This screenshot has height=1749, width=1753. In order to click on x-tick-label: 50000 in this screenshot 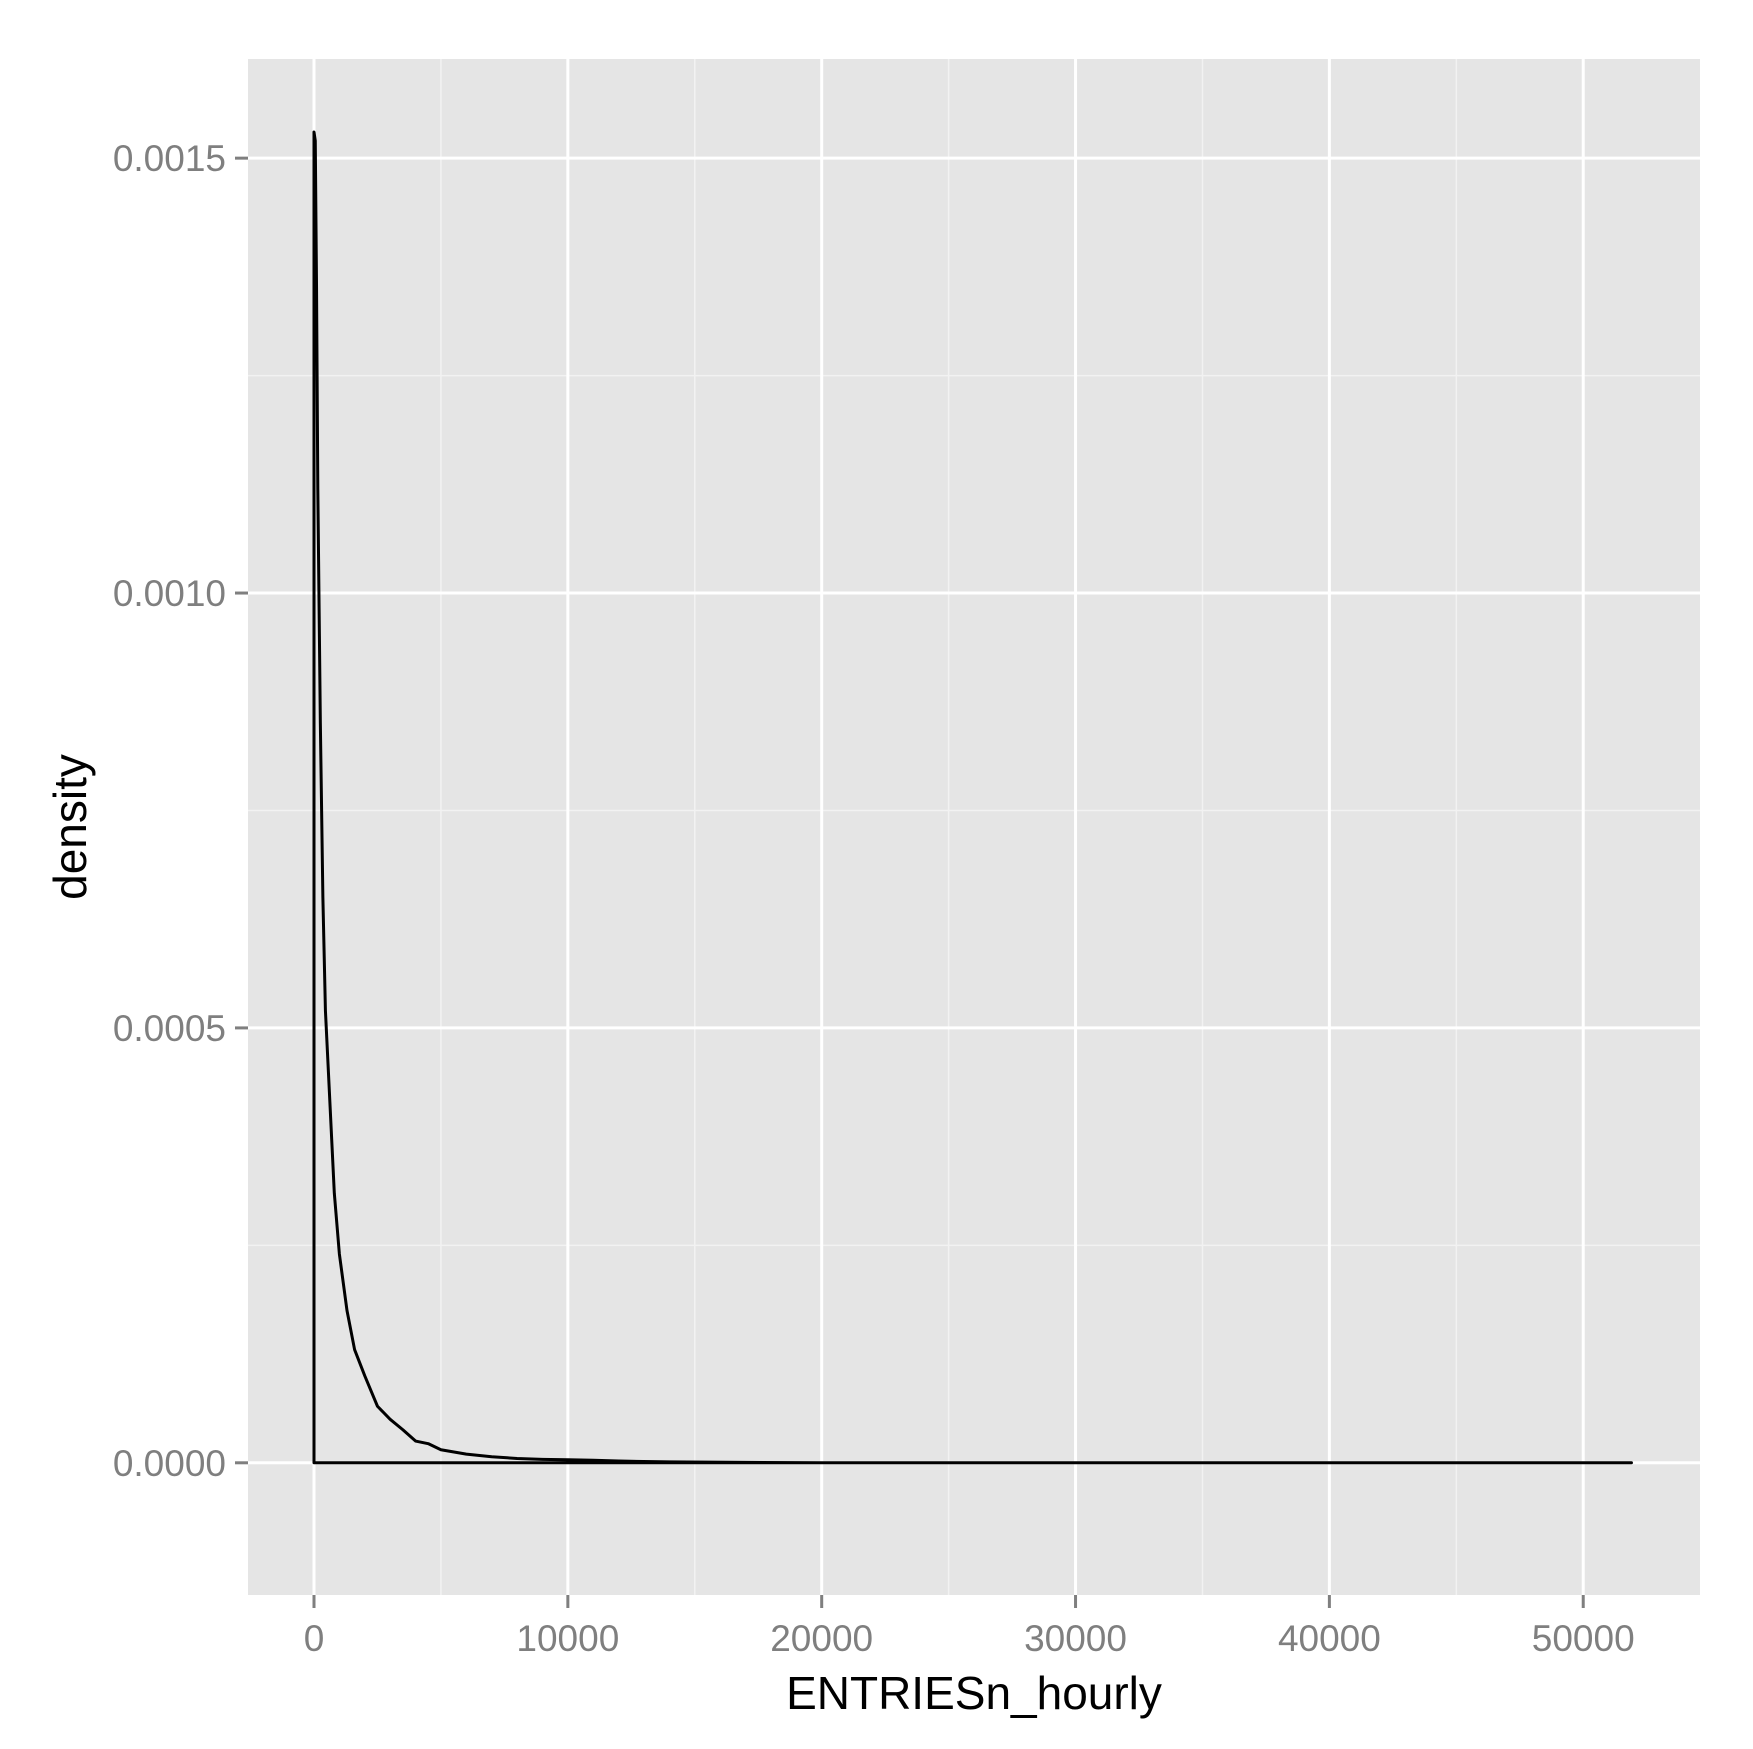, I will do `click(1583, 1638)`.